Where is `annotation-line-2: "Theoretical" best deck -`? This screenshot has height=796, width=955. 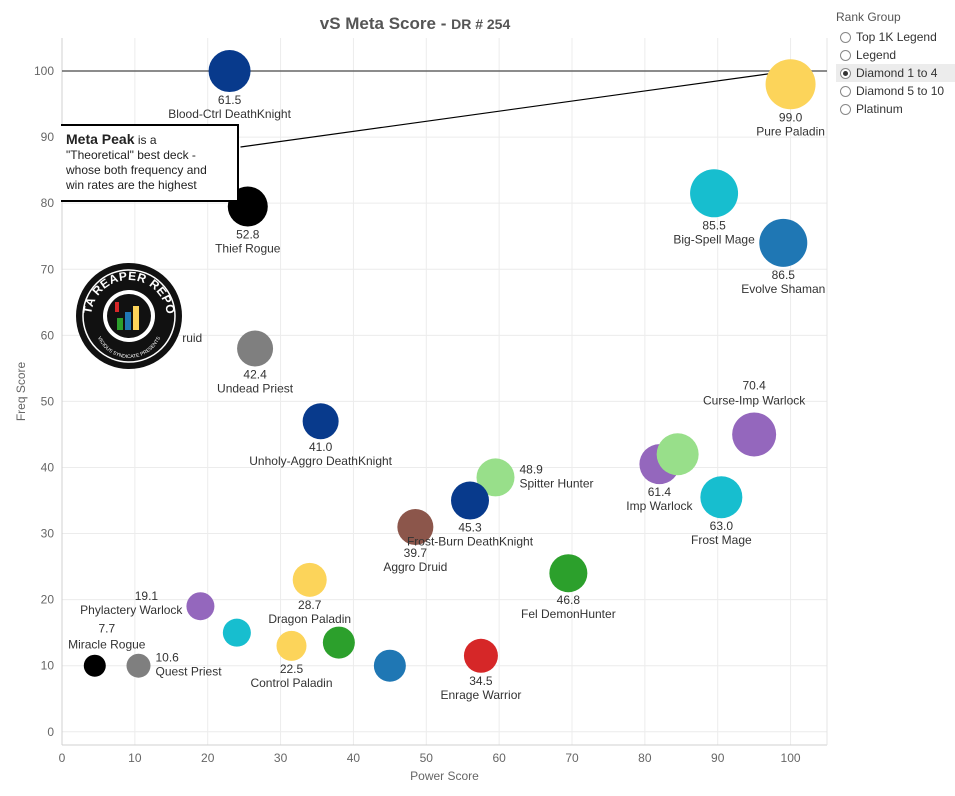
annotation-line-2: "Theoretical" best deck - is located at coordinates (131, 155).